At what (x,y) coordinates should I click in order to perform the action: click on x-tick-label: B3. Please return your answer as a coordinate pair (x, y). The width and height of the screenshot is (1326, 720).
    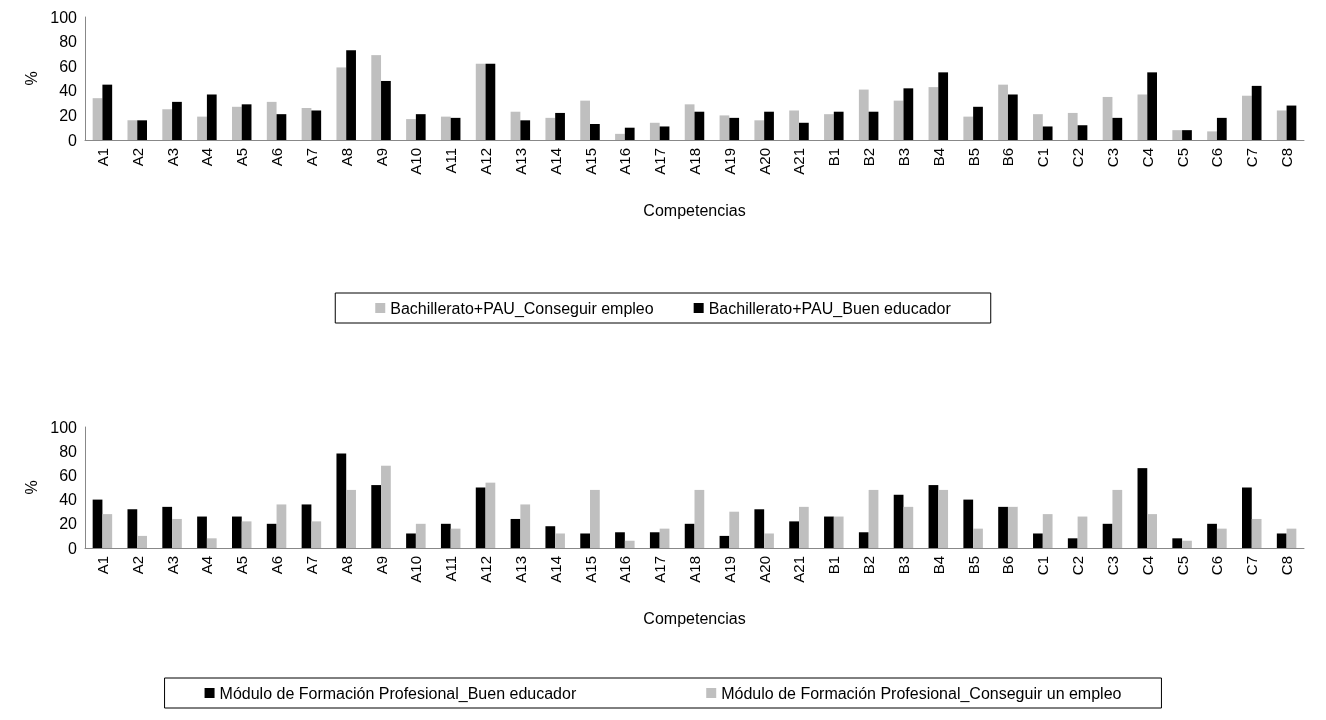
    Looking at the image, I should click on (903, 565).